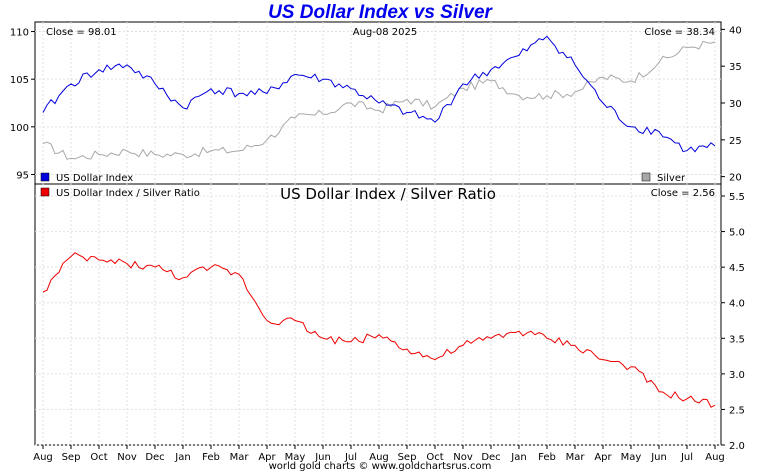 The height and width of the screenshot is (475, 760). Describe the element at coordinates (735, 104) in the screenshot. I see `y-right-tick-label: 30` at that location.